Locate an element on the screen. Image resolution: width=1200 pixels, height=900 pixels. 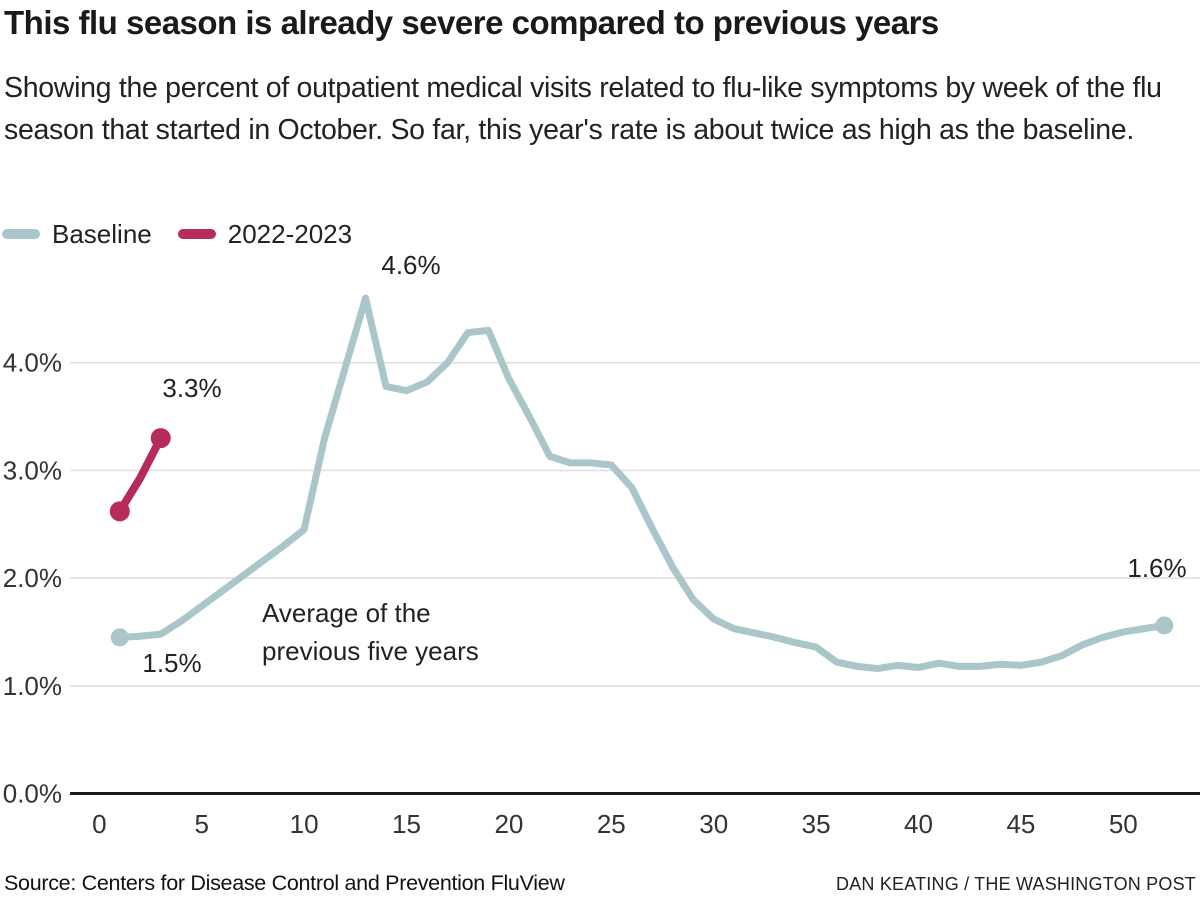
x-tick-label: 10 is located at coordinates (304, 824).